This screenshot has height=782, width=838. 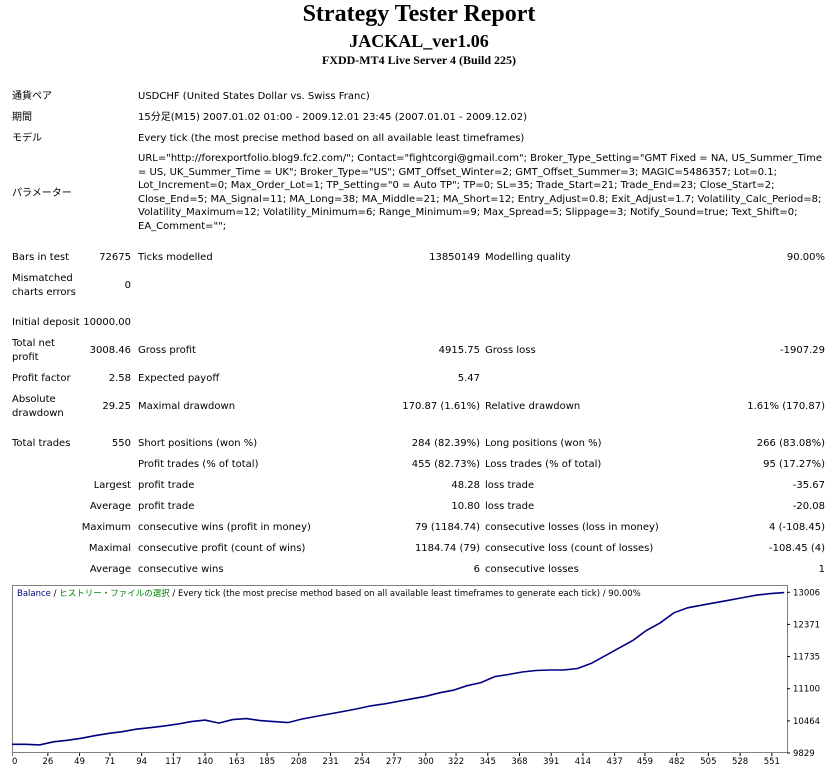 I want to click on maximum-label: Maximum, so click(x=106, y=527).